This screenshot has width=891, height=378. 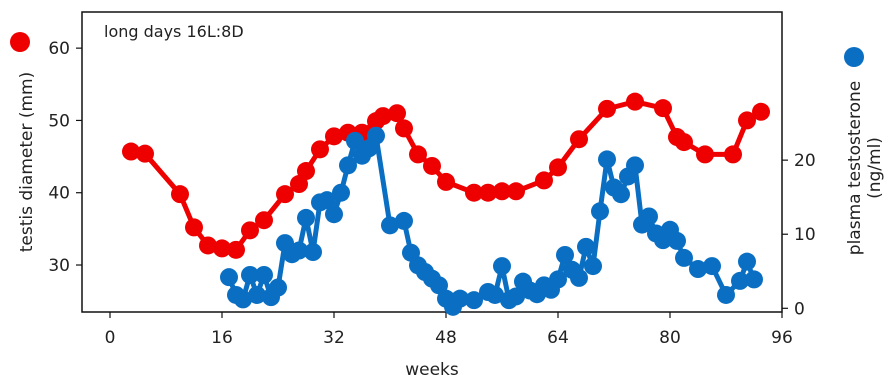 What do you see at coordinates (875, 168) in the screenshot?
I see `y-axis-right-title-line2: (ng/ml)` at bounding box center [875, 168].